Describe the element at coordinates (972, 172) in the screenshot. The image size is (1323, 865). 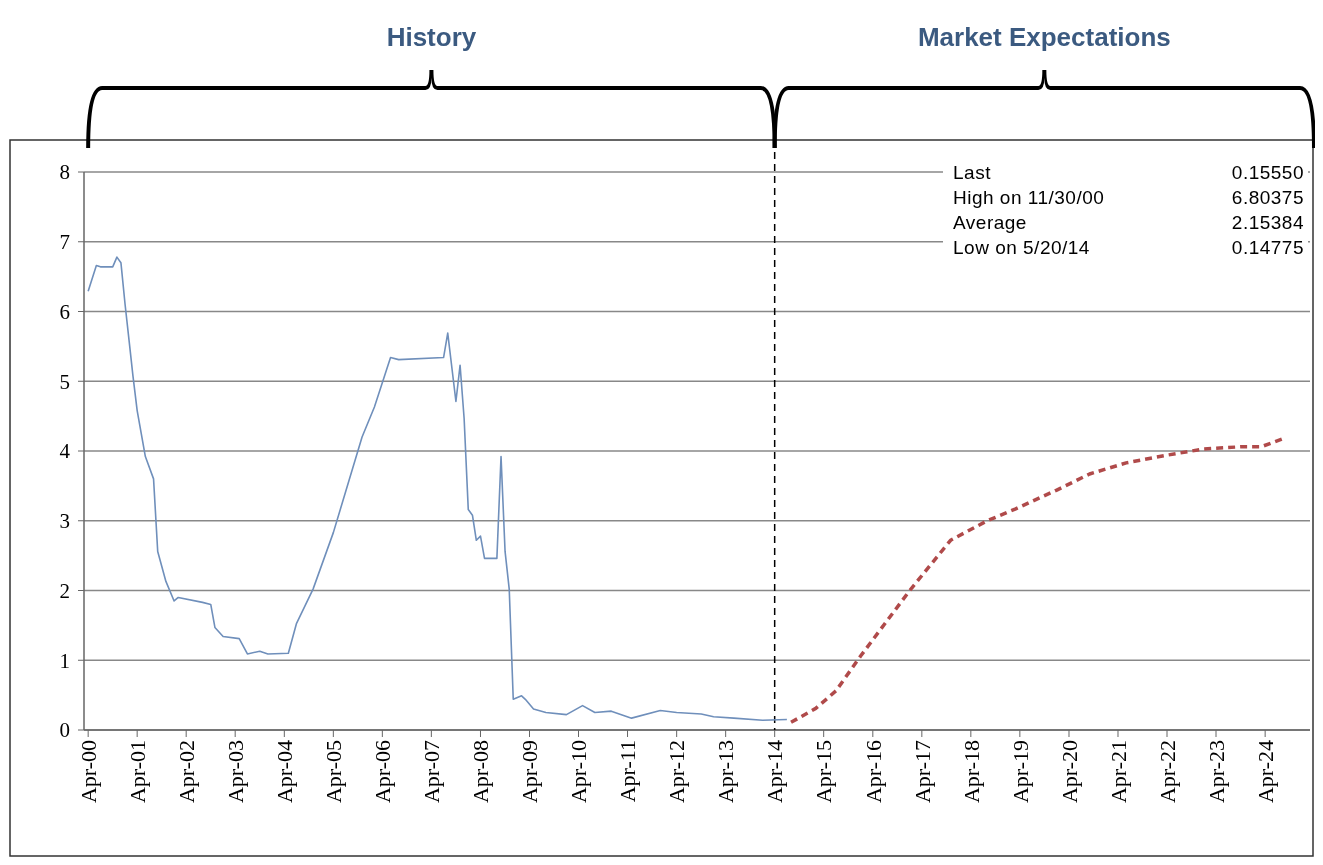
I see `annotation: Last` at that location.